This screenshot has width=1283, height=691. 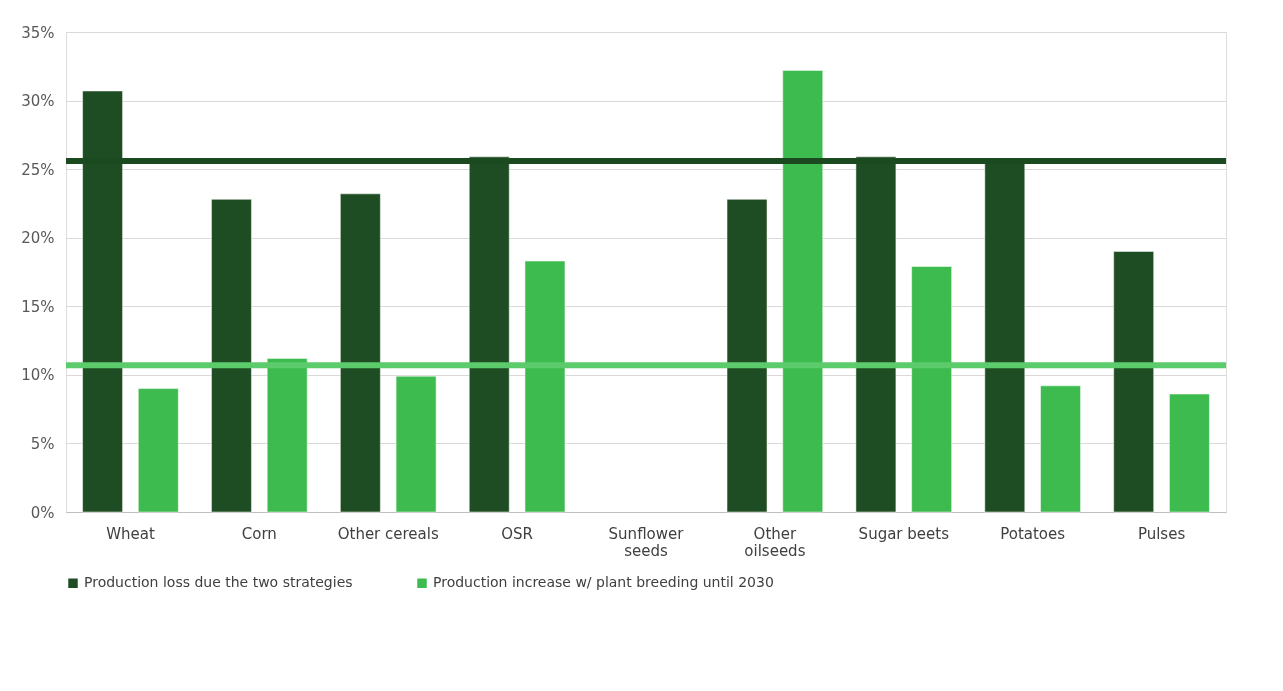 I want to click on y-tick-label: 30%, so click(x=38, y=101).